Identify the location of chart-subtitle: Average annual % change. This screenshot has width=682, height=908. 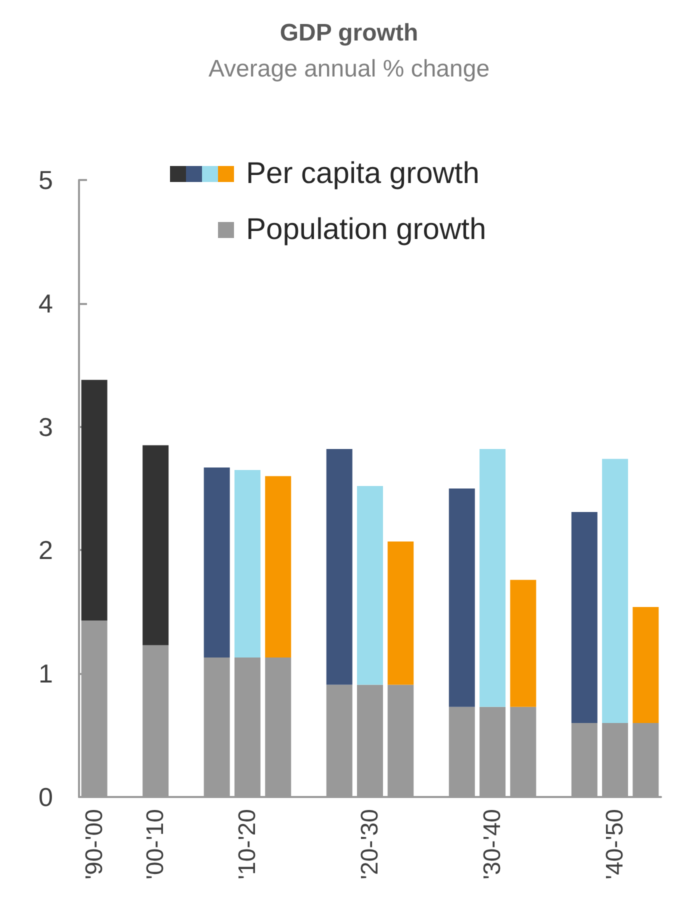
(349, 69).